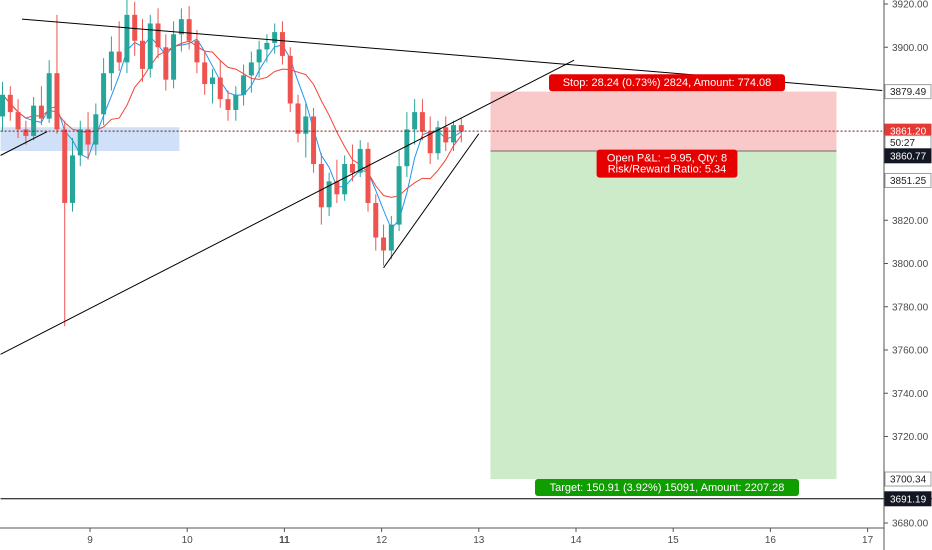 This screenshot has width=932, height=550. I want to click on y-tick-label: 3900.00, so click(910, 48).